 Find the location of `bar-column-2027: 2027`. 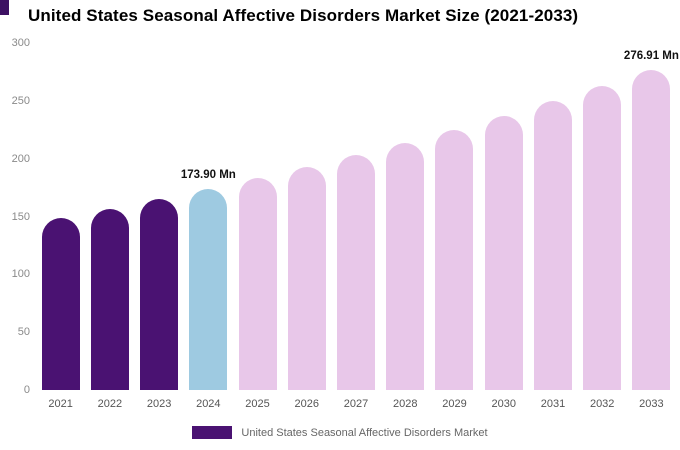

bar-column-2027: 2027 is located at coordinates (355, 226).